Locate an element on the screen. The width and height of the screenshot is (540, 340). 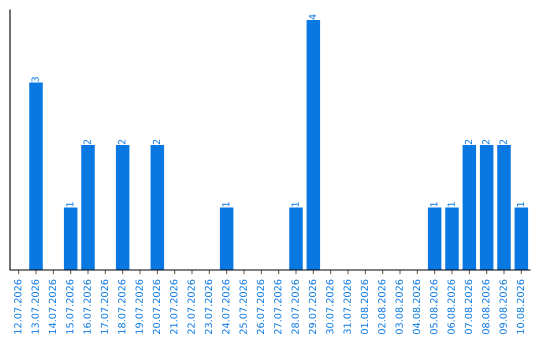
x-tick-label: 08.08.2026 is located at coordinates (486, 307).